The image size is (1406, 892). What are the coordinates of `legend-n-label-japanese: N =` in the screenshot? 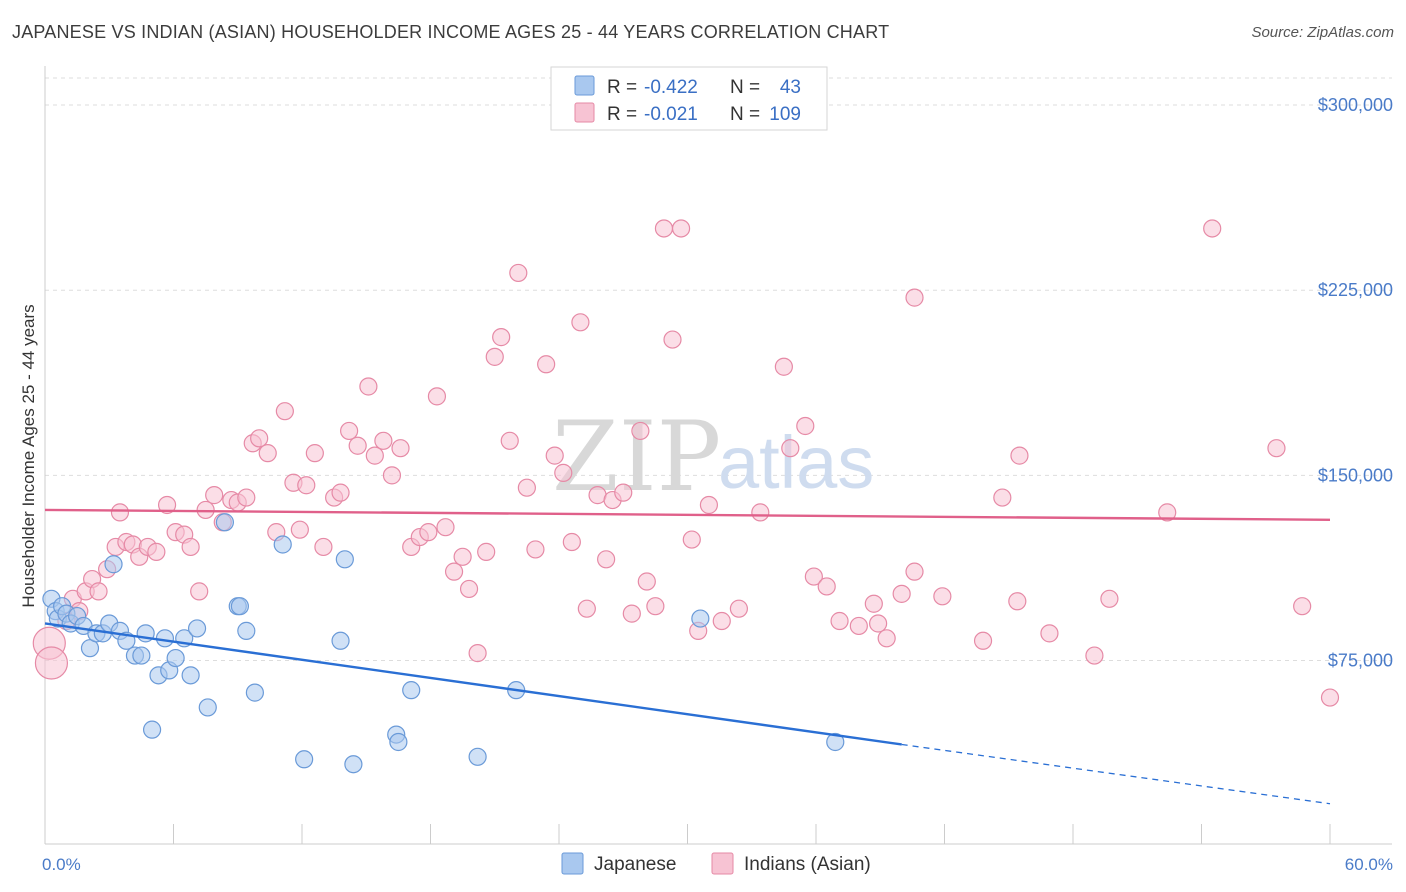 It's located at (745, 87).